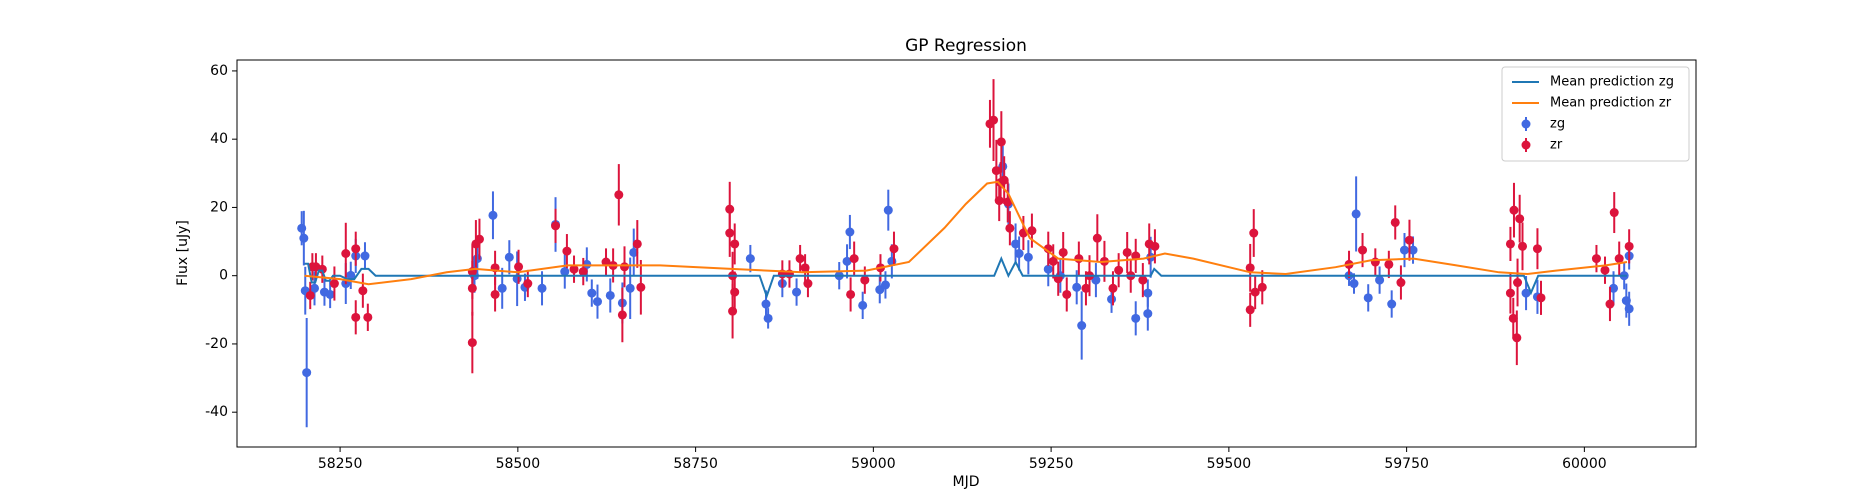 The width and height of the screenshot is (1875, 500). I want to click on legend-box, so click(1595, 114).